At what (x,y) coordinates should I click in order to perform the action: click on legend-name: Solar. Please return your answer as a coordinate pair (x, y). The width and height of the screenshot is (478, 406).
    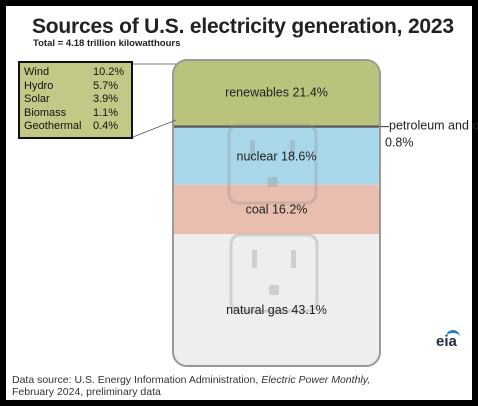
    Looking at the image, I should click on (37, 99).